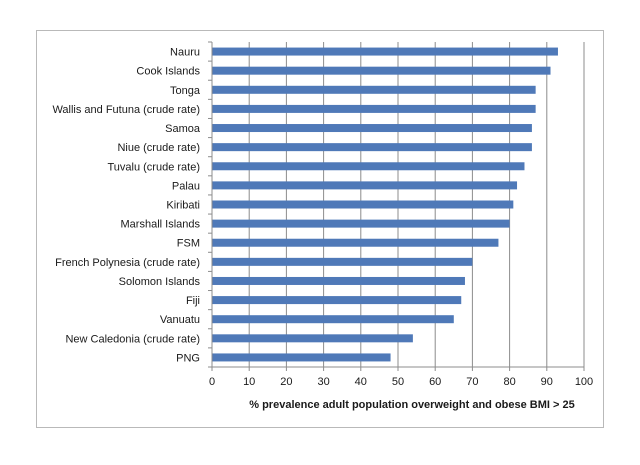  What do you see at coordinates (183, 129) in the screenshot?
I see `category-label: Samoa` at bounding box center [183, 129].